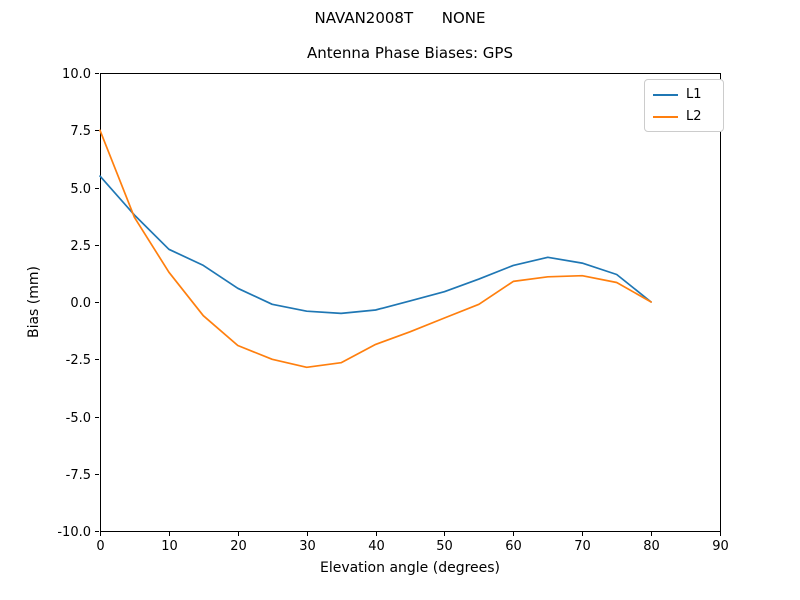  Describe the element at coordinates (80, 303) in the screenshot. I see `y-tick-label: 0.0` at that location.